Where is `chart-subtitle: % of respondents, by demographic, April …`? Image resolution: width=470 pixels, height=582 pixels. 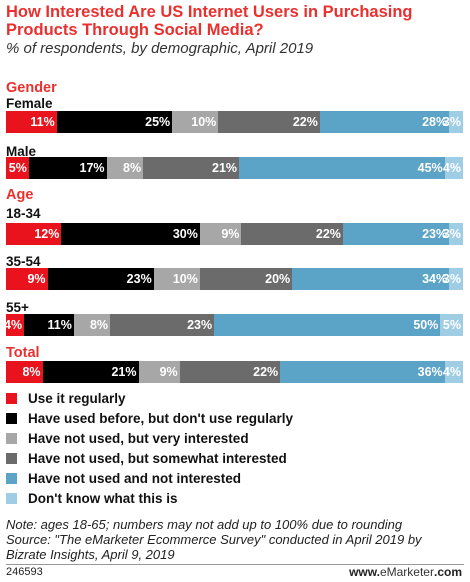 chart-subtitle: % of respondents, by demographic, April … is located at coordinates (160, 48).